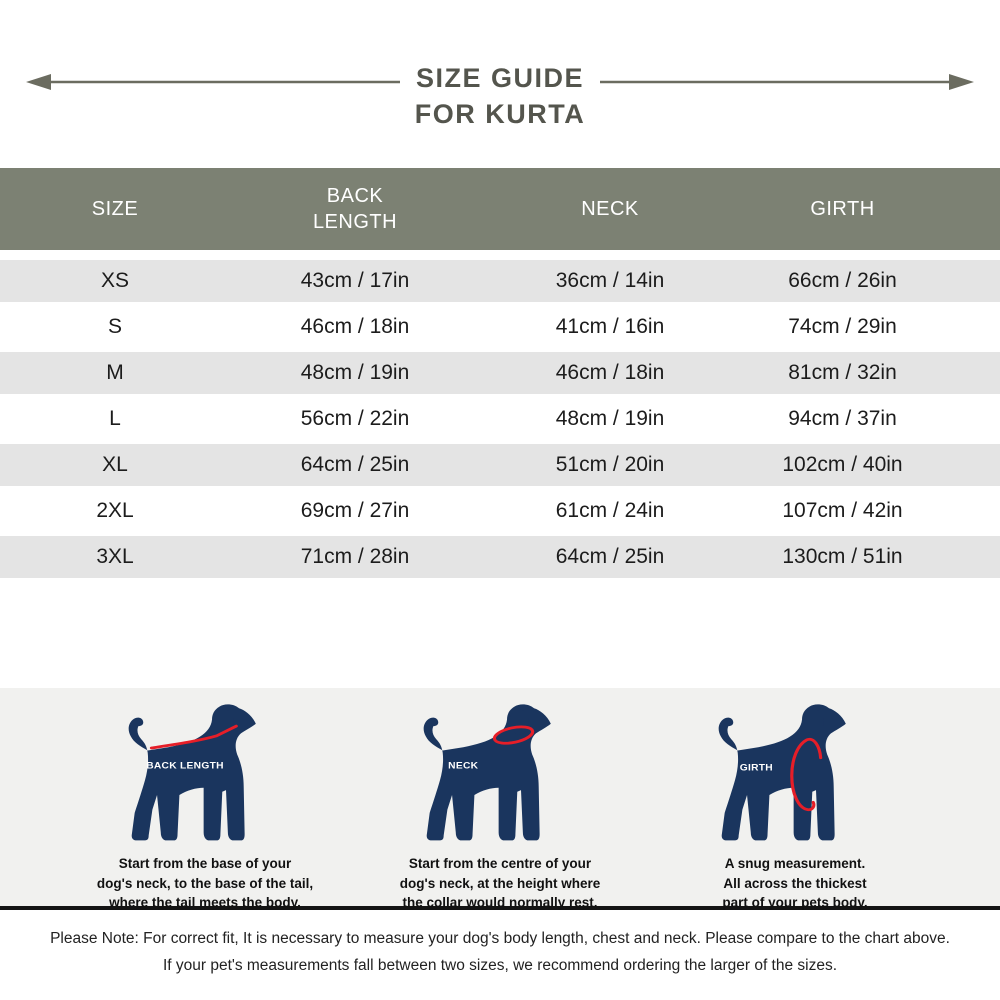 The height and width of the screenshot is (1000, 1000). What do you see at coordinates (842, 556) in the screenshot?
I see `cell-girth: 130cm / 51in` at bounding box center [842, 556].